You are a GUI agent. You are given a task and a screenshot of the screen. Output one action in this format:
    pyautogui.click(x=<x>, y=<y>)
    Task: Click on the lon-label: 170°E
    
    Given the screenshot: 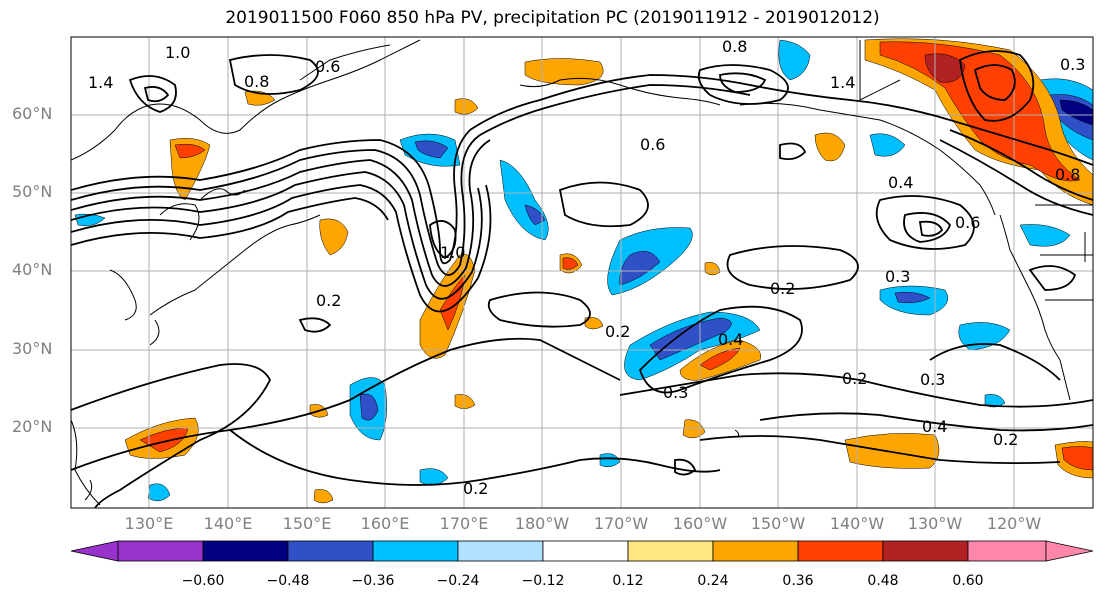 What is the action you would take?
    pyautogui.click(x=464, y=523)
    